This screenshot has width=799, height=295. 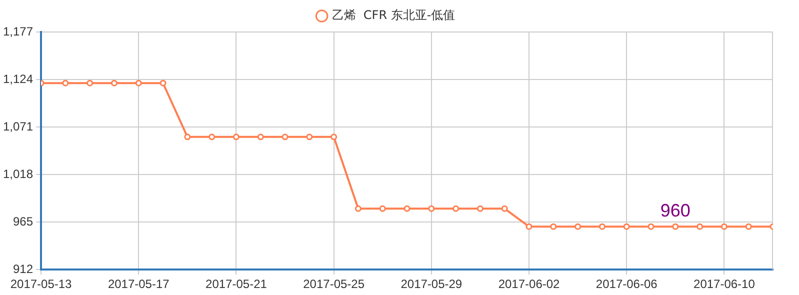 What do you see at coordinates (23, 221) in the screenshot?
I see `y-tick-label: 965` at bounding box center [23, 221].